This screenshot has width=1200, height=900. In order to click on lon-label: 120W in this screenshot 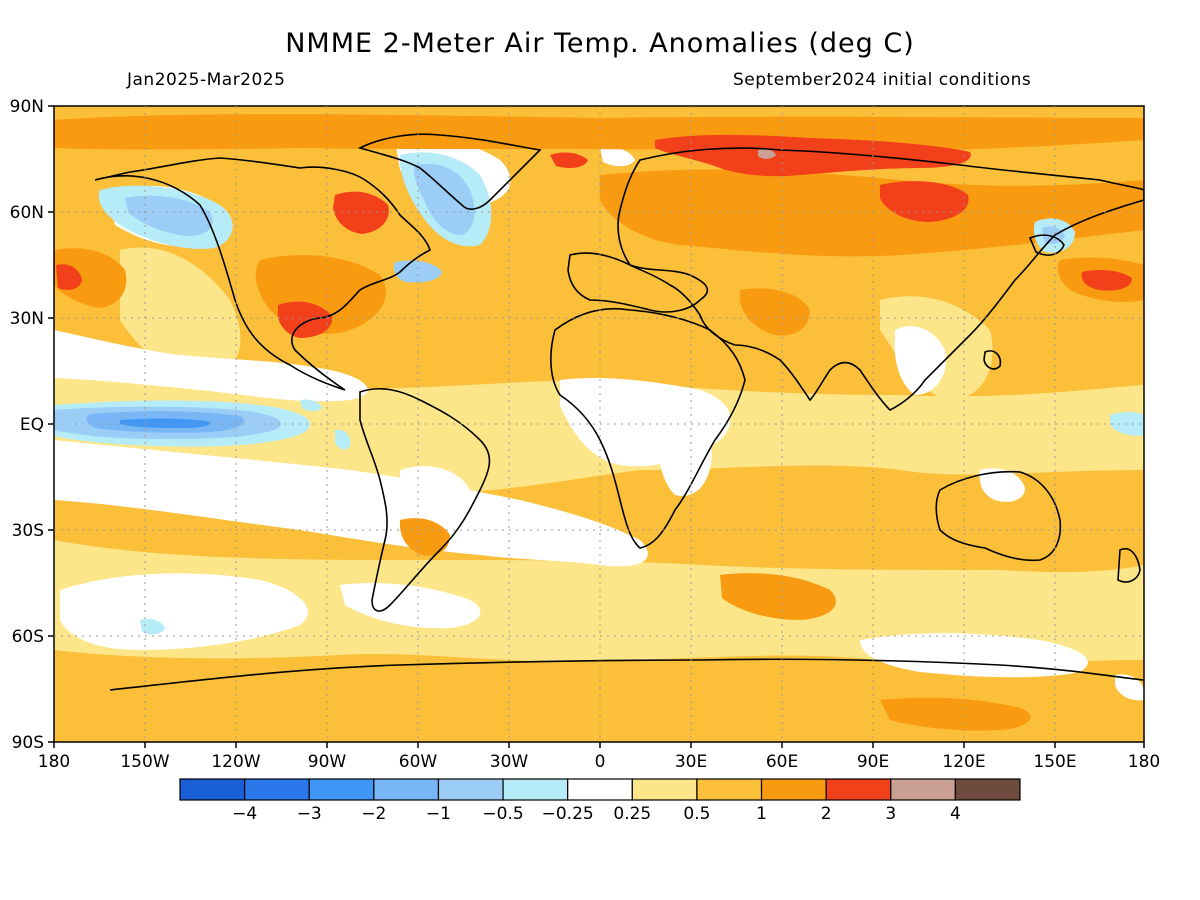, I will do `click(235, 762)`.